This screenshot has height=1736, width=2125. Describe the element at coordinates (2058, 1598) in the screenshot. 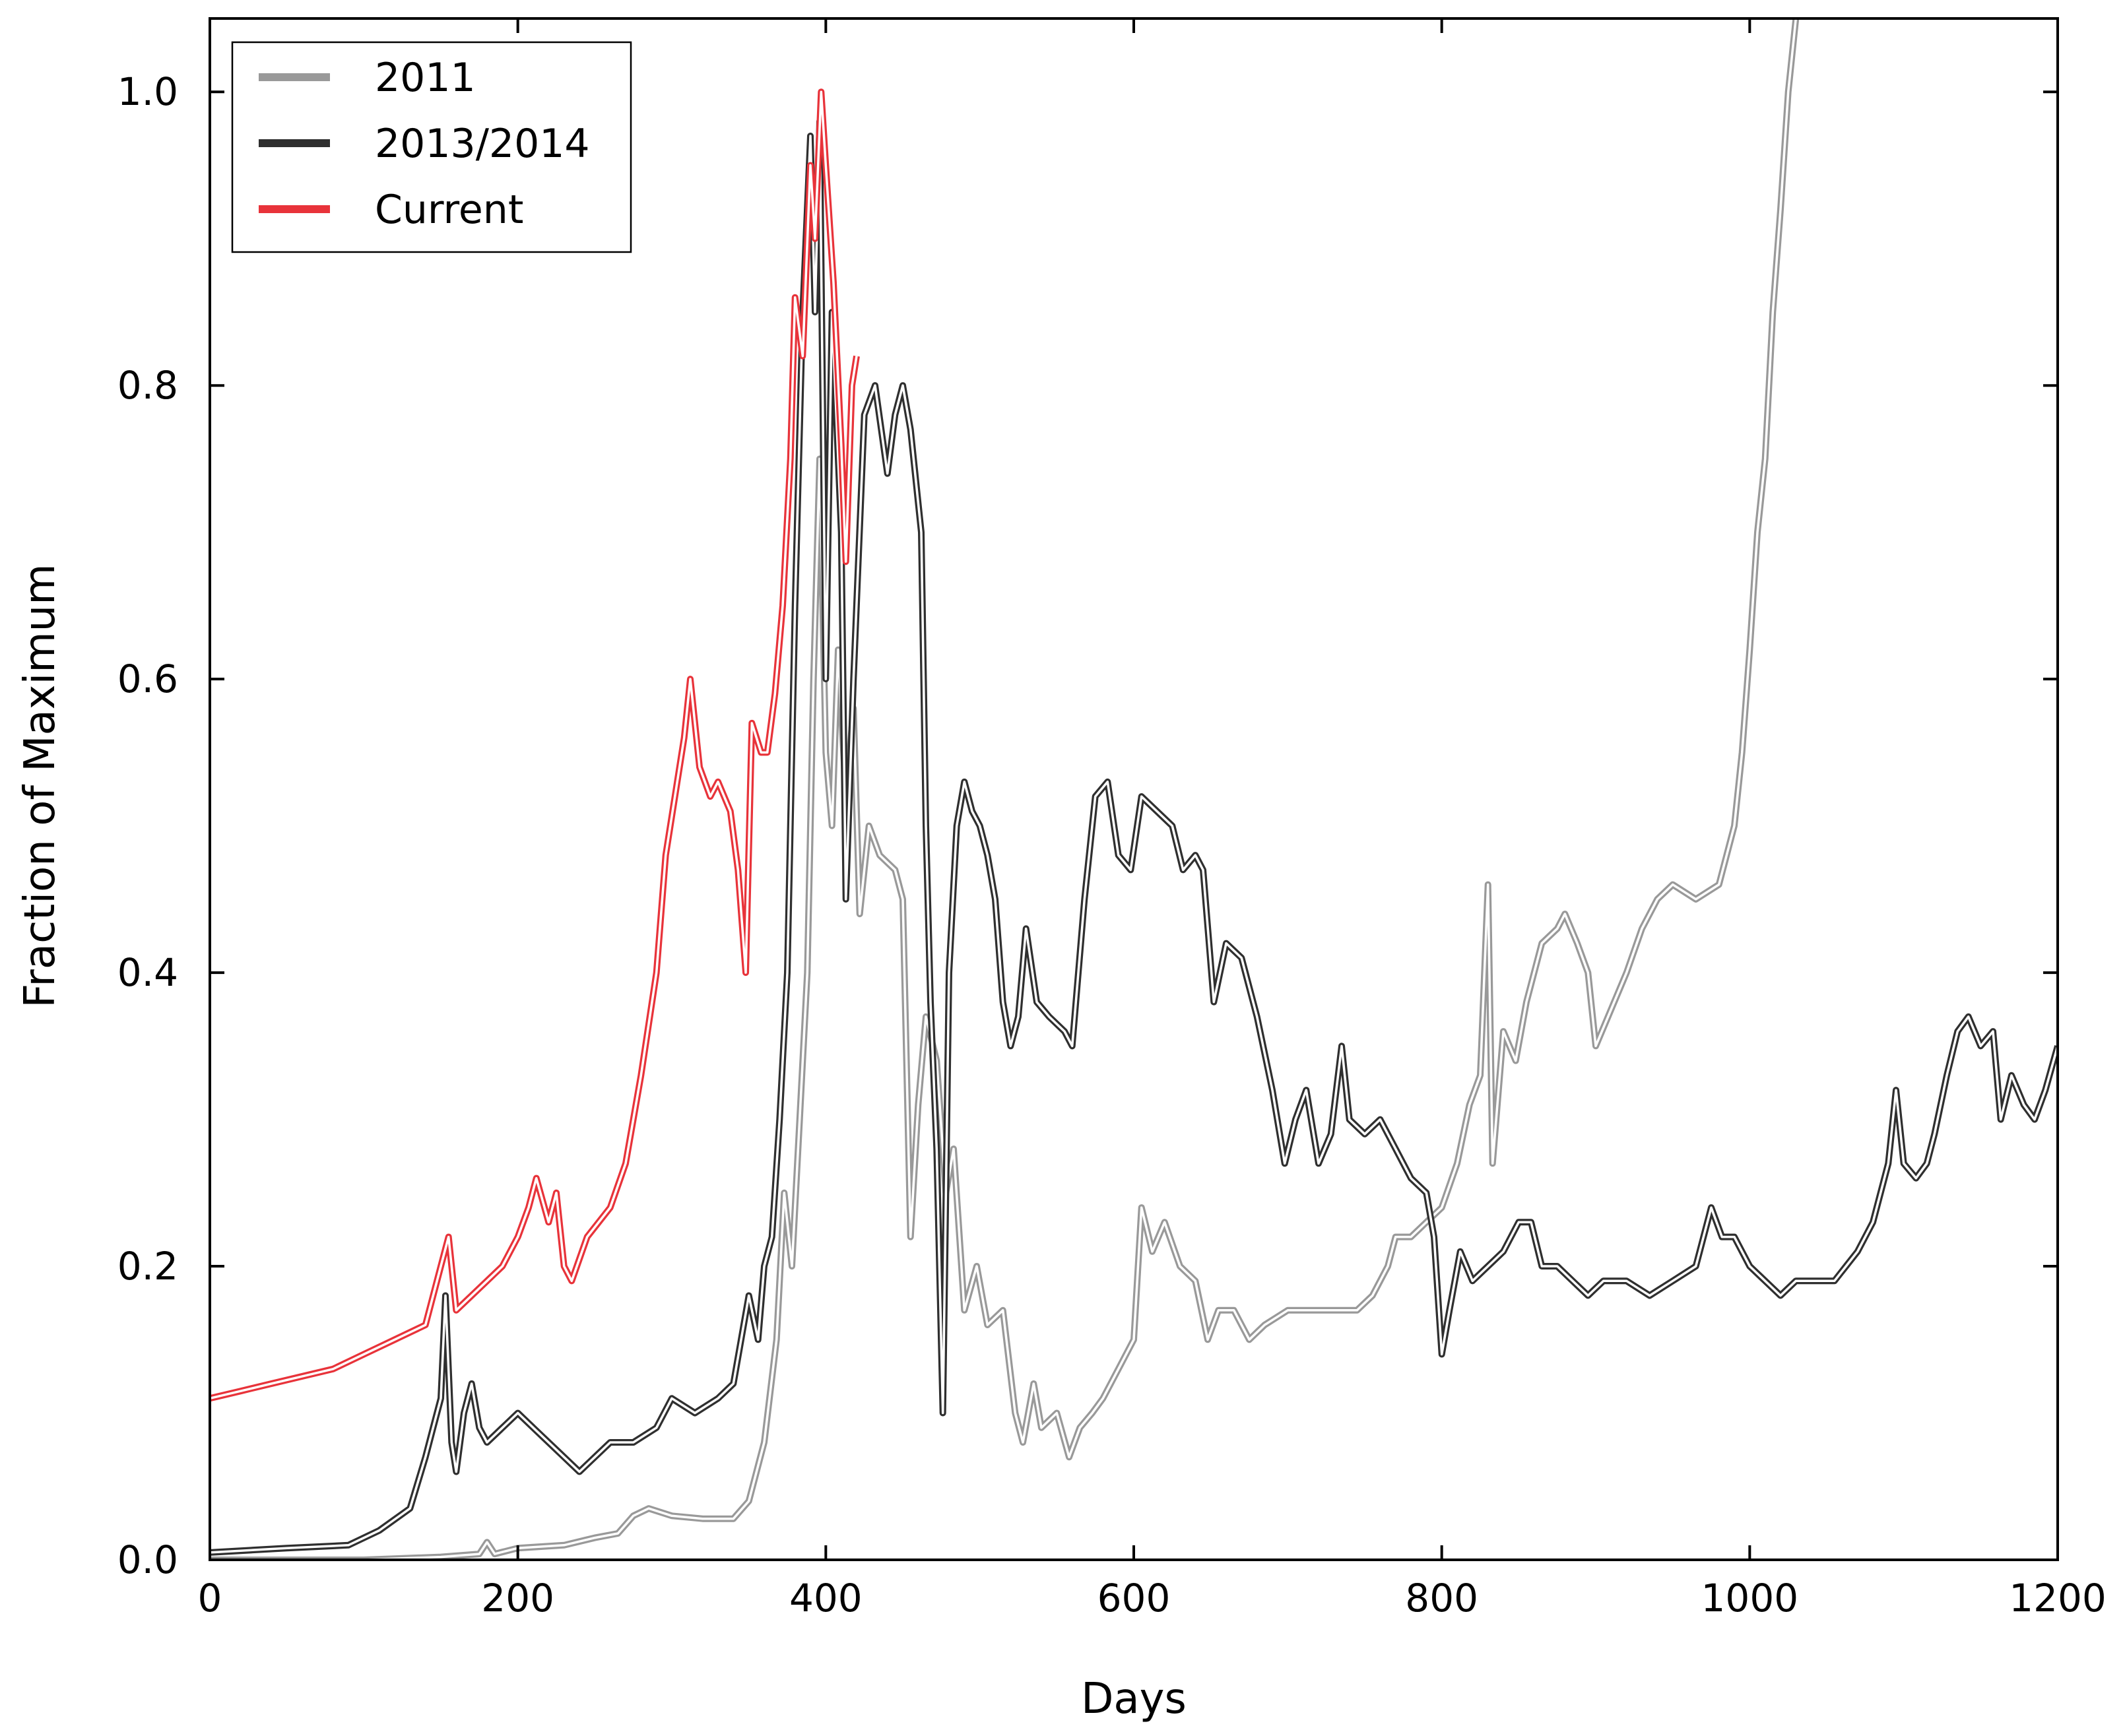

I see `x-tick-label: 1200` at that location.